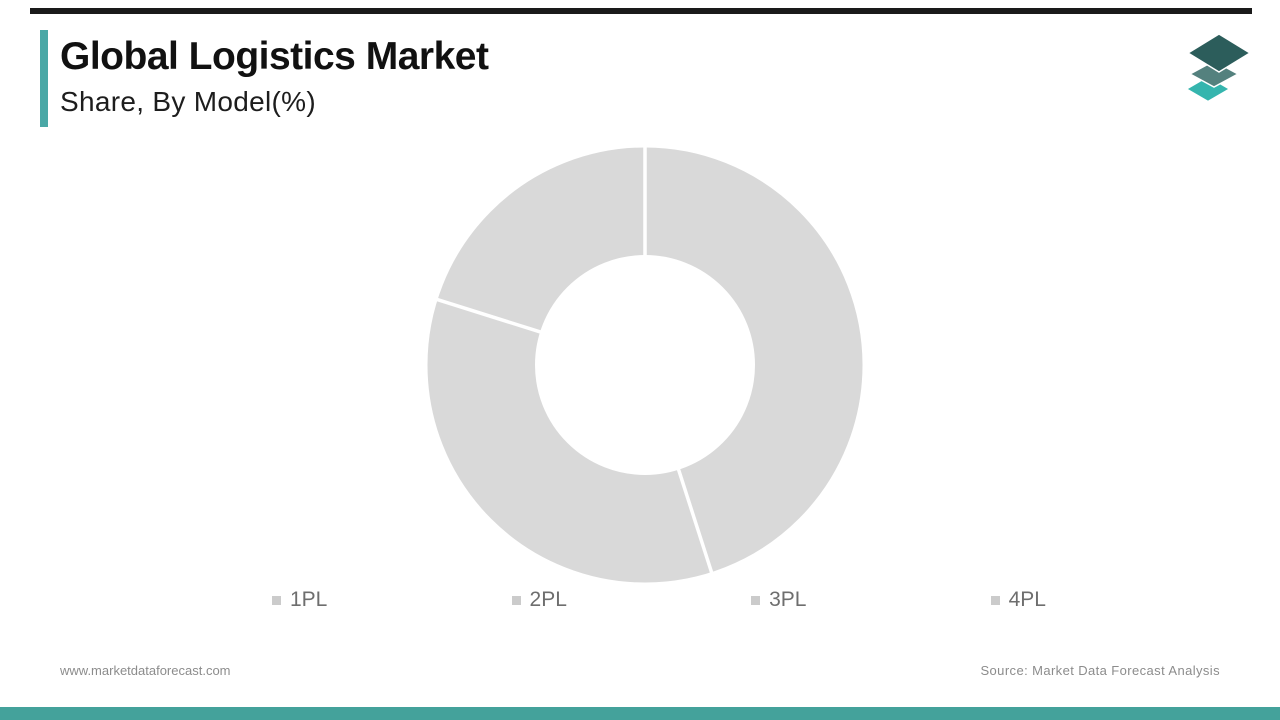 The image size is (1280, 720). I want to click on title-accent-bar, so click(44, 78).